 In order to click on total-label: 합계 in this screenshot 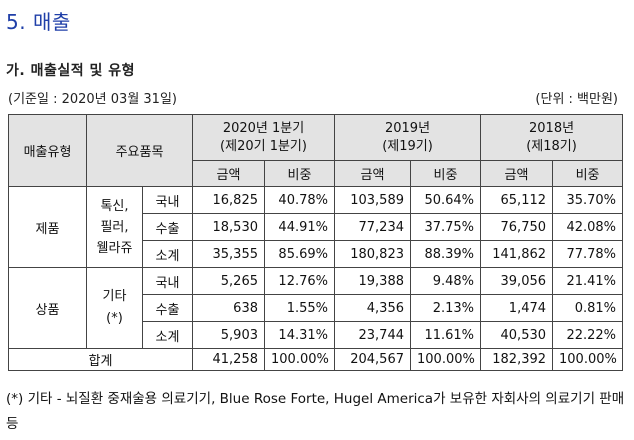, I will do `click(100, 359)`.